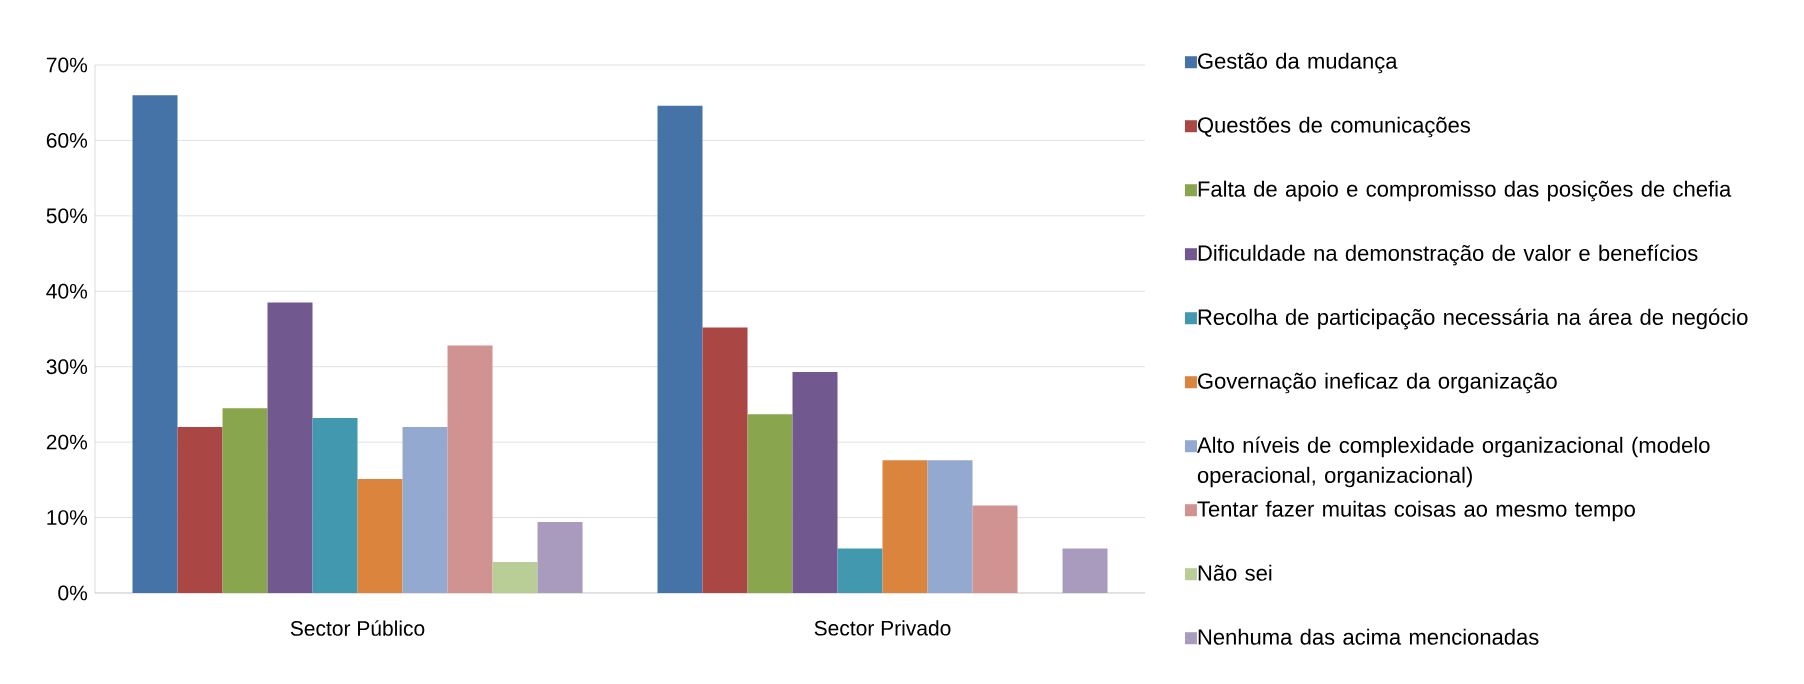 The height and width of the screenshot is (684, 1804). Describe the element at coordinates (1368, 636) in the screenshot. I see `legend-label: Nenhuma das acima mencionadas` at that location.